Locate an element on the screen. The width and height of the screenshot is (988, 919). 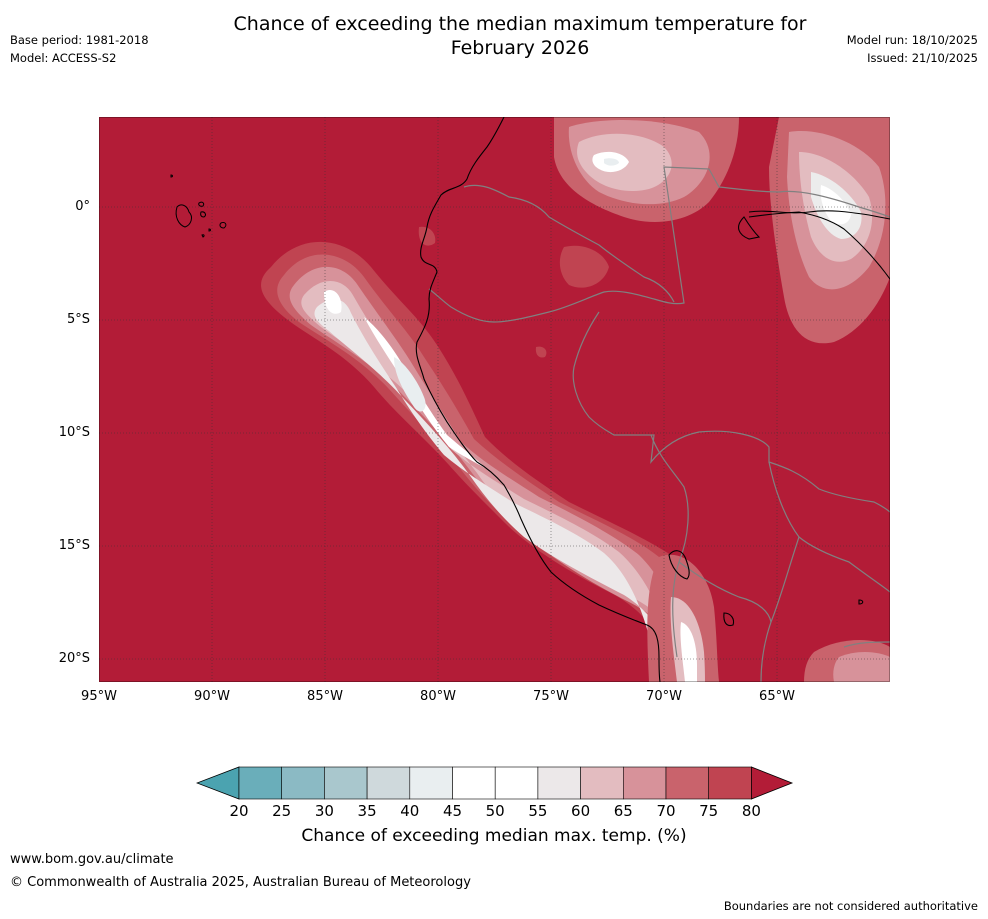
lon-label-85w: 85°W is located at coordinates (325, 696).